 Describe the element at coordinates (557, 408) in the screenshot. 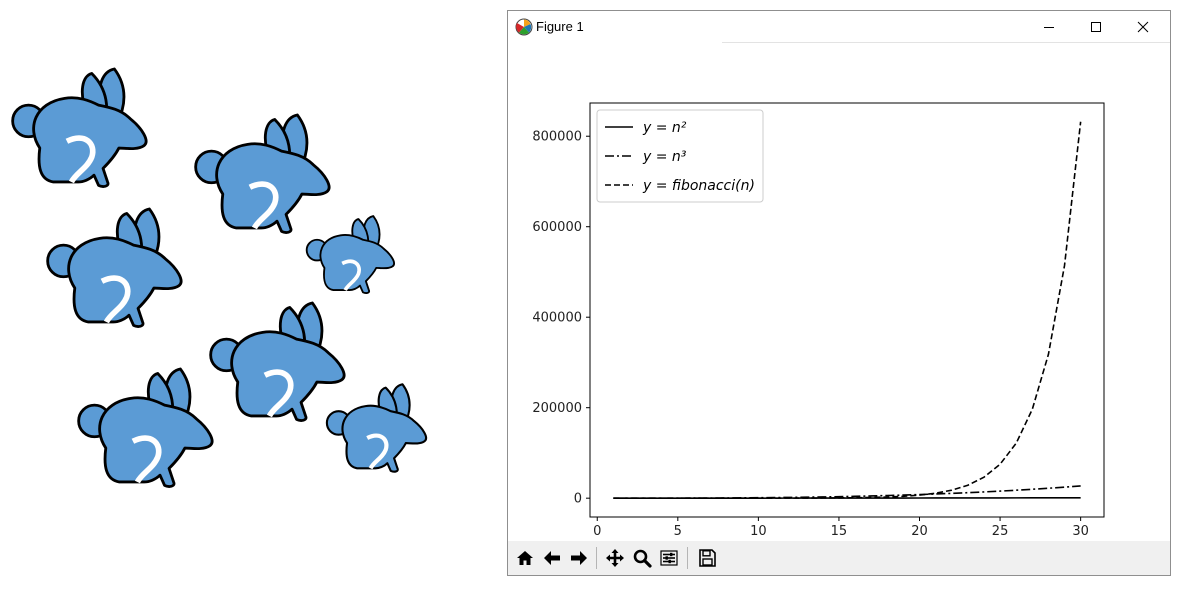

I see `y-tick-label: 200000` at that location.